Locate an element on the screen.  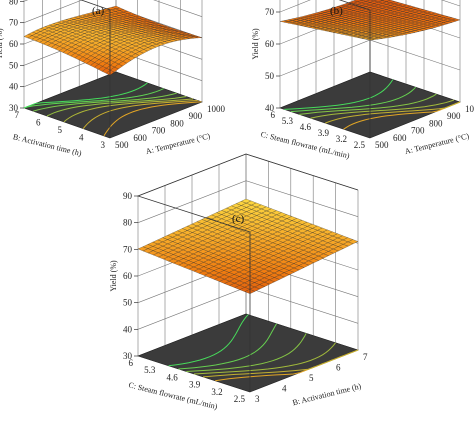
y-tick-label: 4 is located at coordinates (81, 138).